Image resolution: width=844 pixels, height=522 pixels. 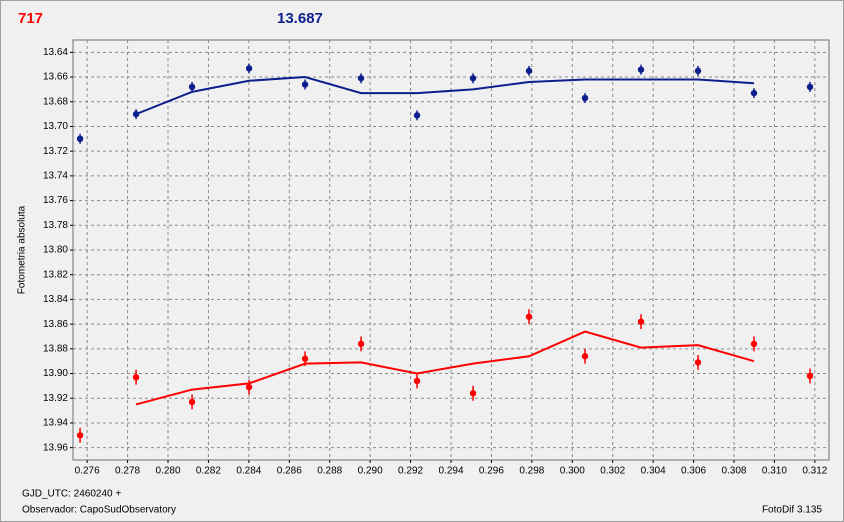 What do you see at coordinates (370, 471) in the screenshot?
I see `x-tick-label: 0.290` at bounding box center [370, 471].